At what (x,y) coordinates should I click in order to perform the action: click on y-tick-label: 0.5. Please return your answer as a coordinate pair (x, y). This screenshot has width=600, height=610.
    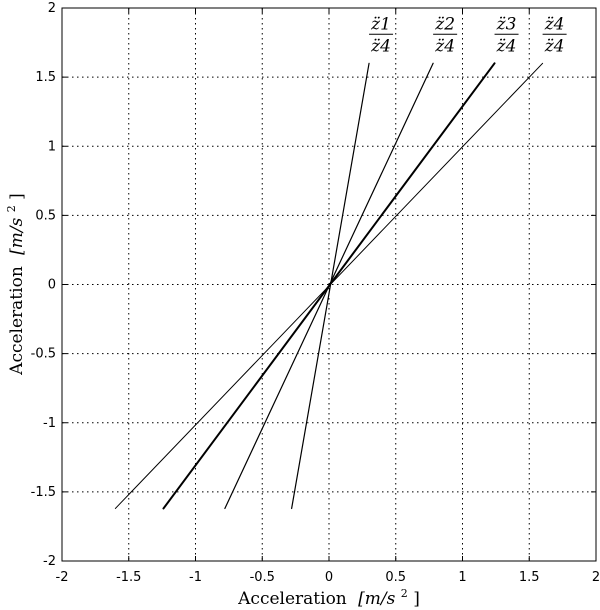
    Looking at the image, I should click on (45, 215).